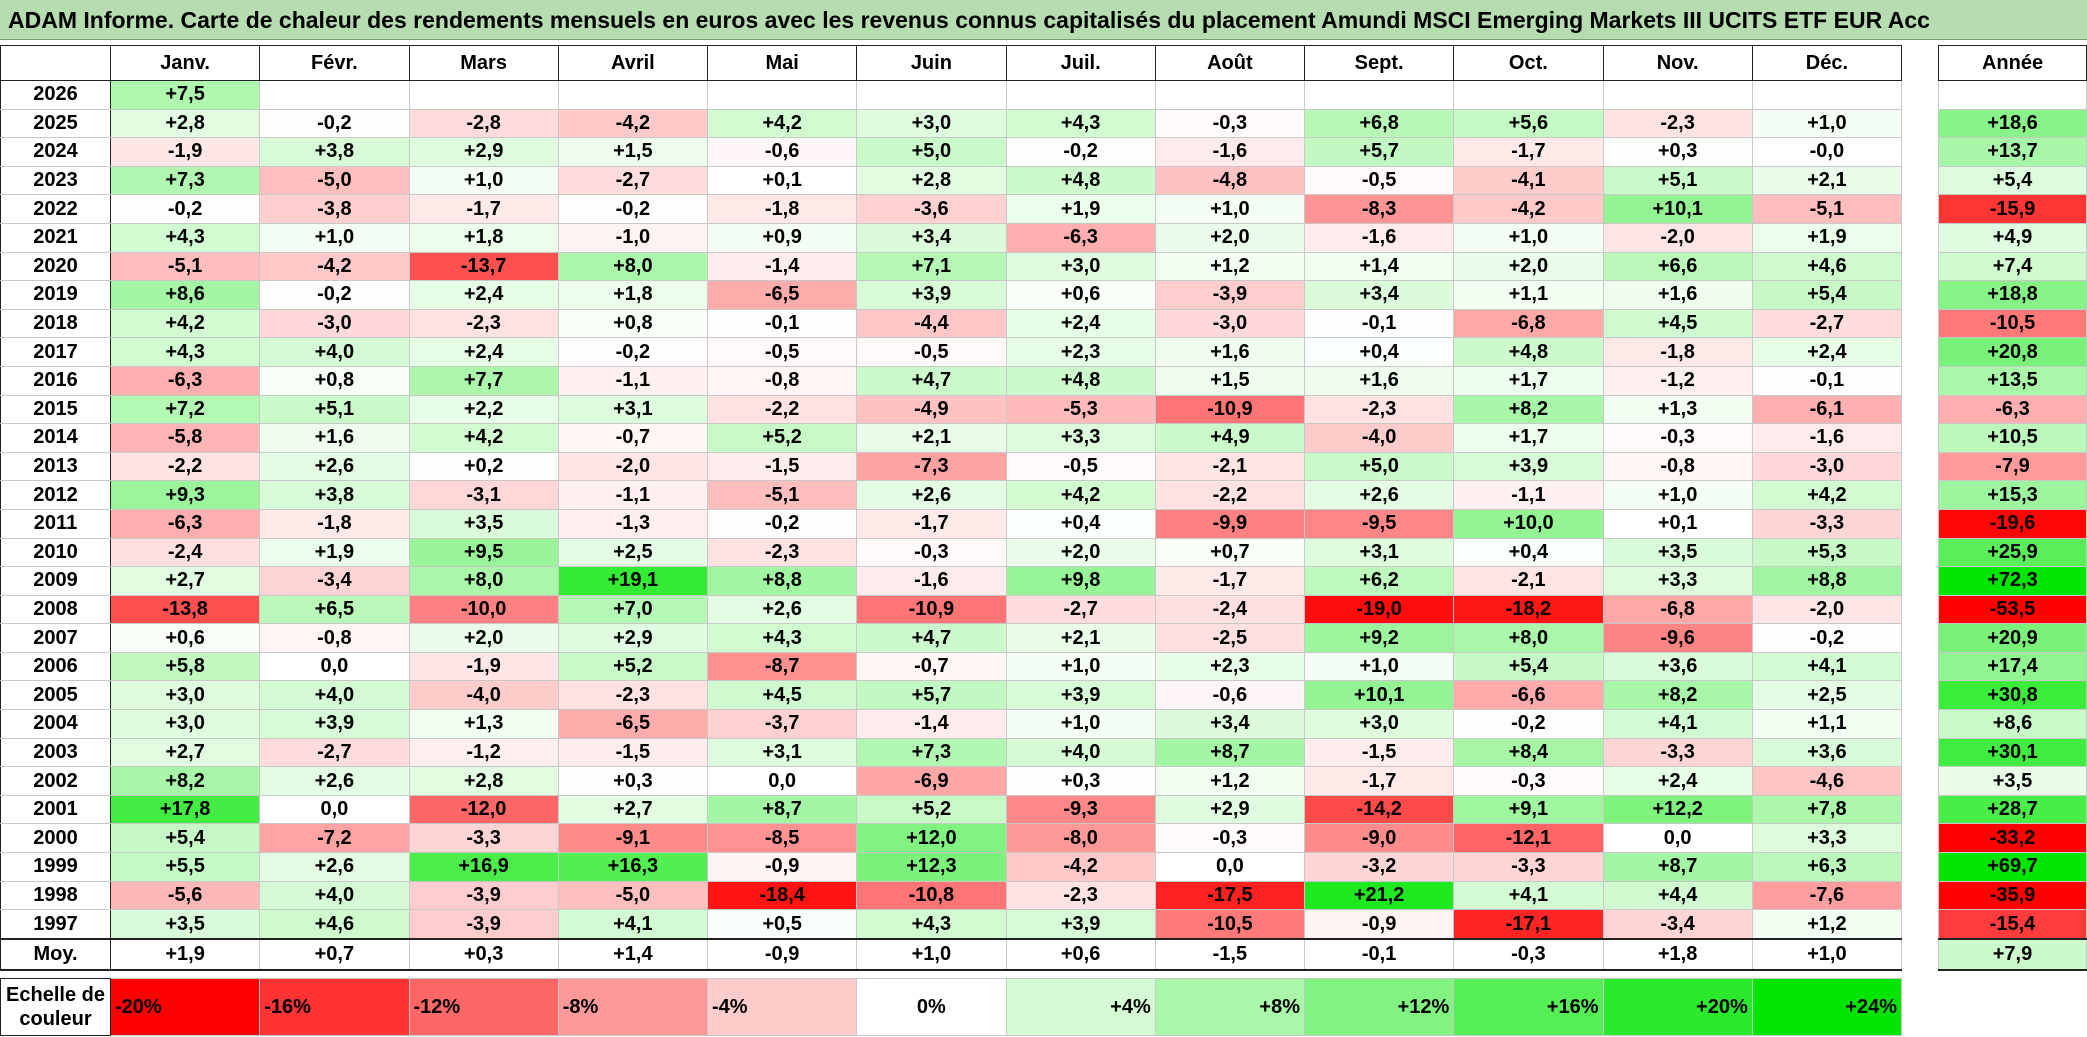 The width and height of the screenshot is (2087, 1037). What do you see at coordinates (55, 954) in the screenshot?
I see `average-label: Moy.` at bounding box center [55, 954].